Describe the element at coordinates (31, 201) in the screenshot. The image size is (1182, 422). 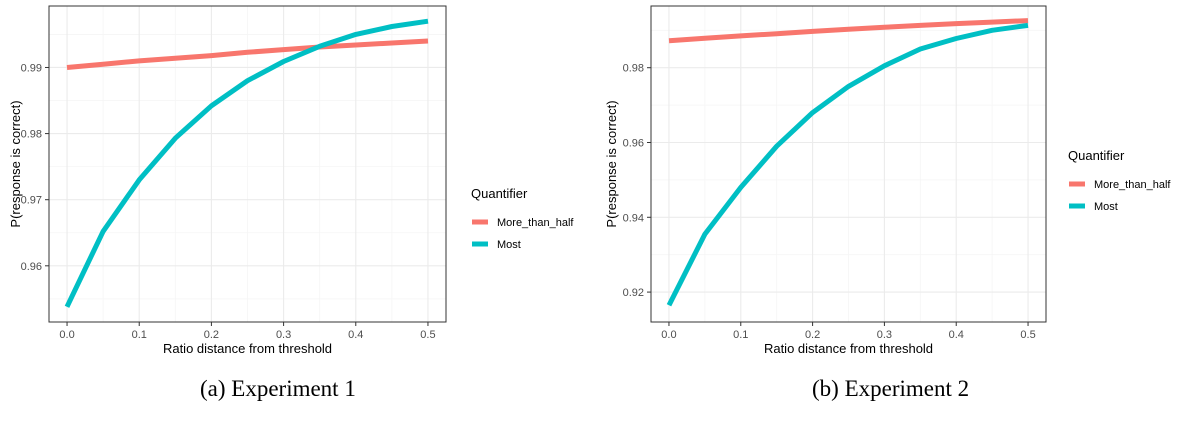
I see `y-tick-label: 0.97` at that location.